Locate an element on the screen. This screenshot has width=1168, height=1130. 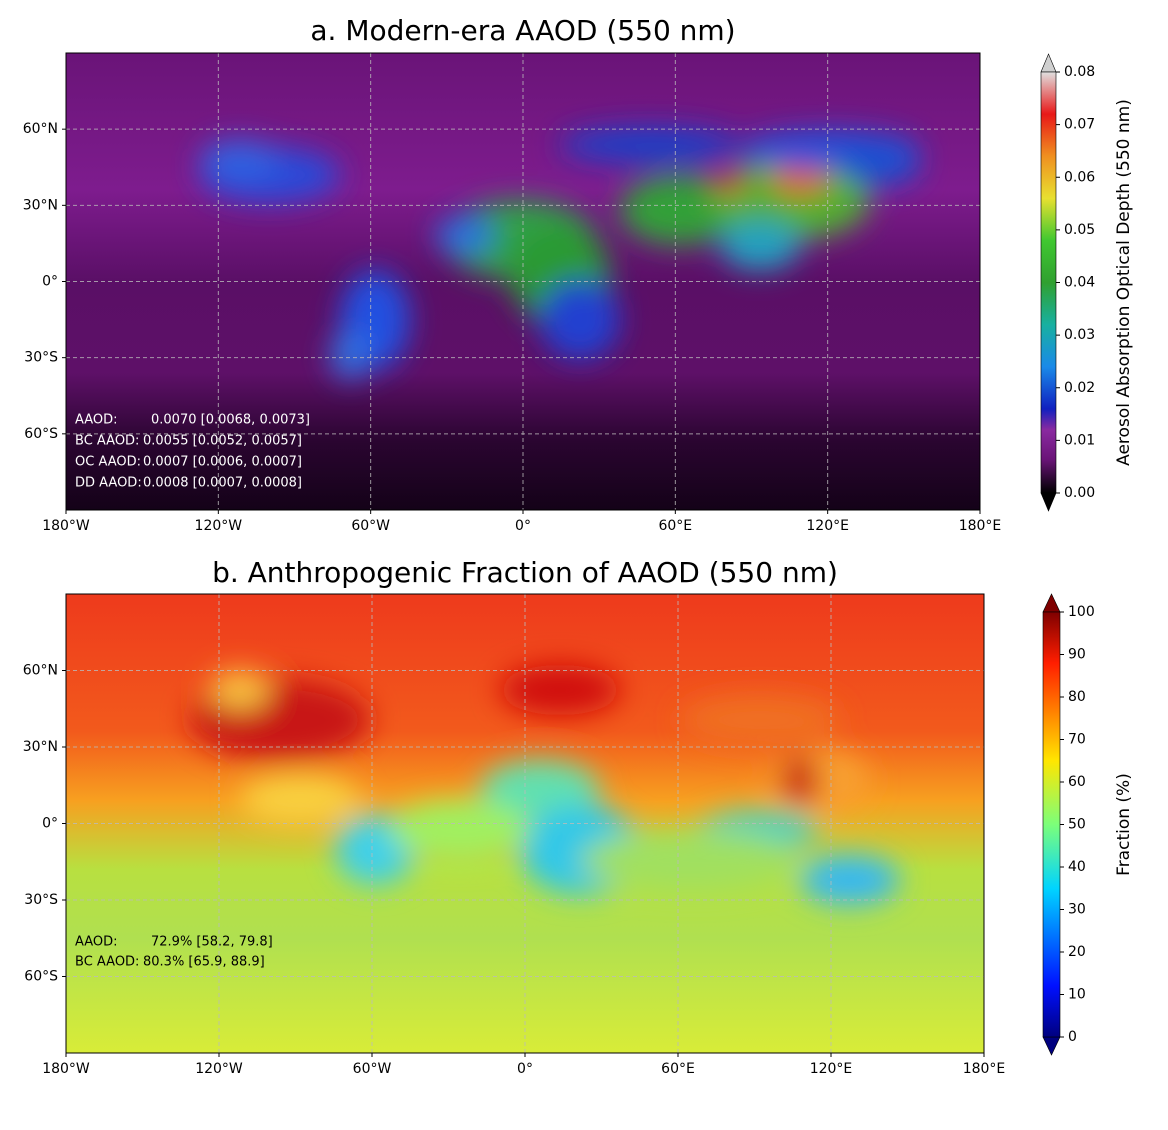
annotation-text: 0.0008 [0.0007, 0.0008] is located at coordinates (222, 483).